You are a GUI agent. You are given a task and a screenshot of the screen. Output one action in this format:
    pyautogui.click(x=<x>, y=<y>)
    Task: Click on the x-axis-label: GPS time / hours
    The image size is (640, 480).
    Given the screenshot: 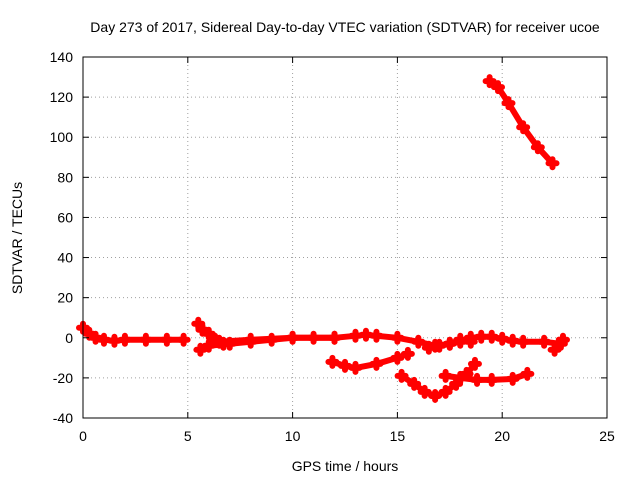 What is the action you would take?
    pyautogui.click(x=345, y=466)
    